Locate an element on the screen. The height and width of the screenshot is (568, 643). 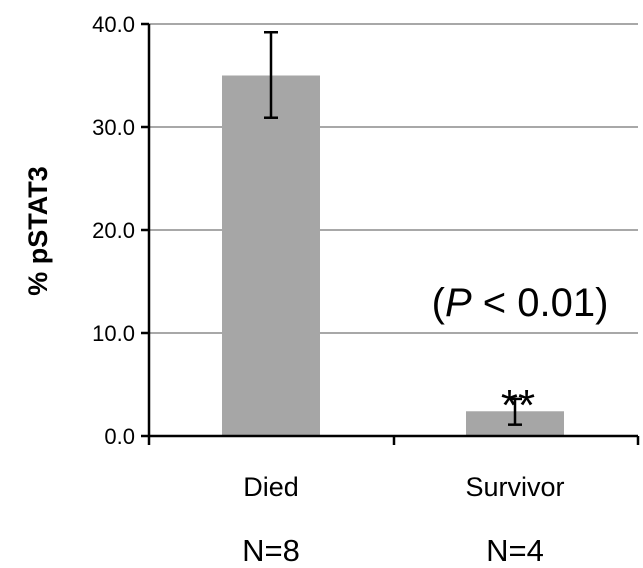
y-tick-label: 20.0 is located at coordinates (113, 230).